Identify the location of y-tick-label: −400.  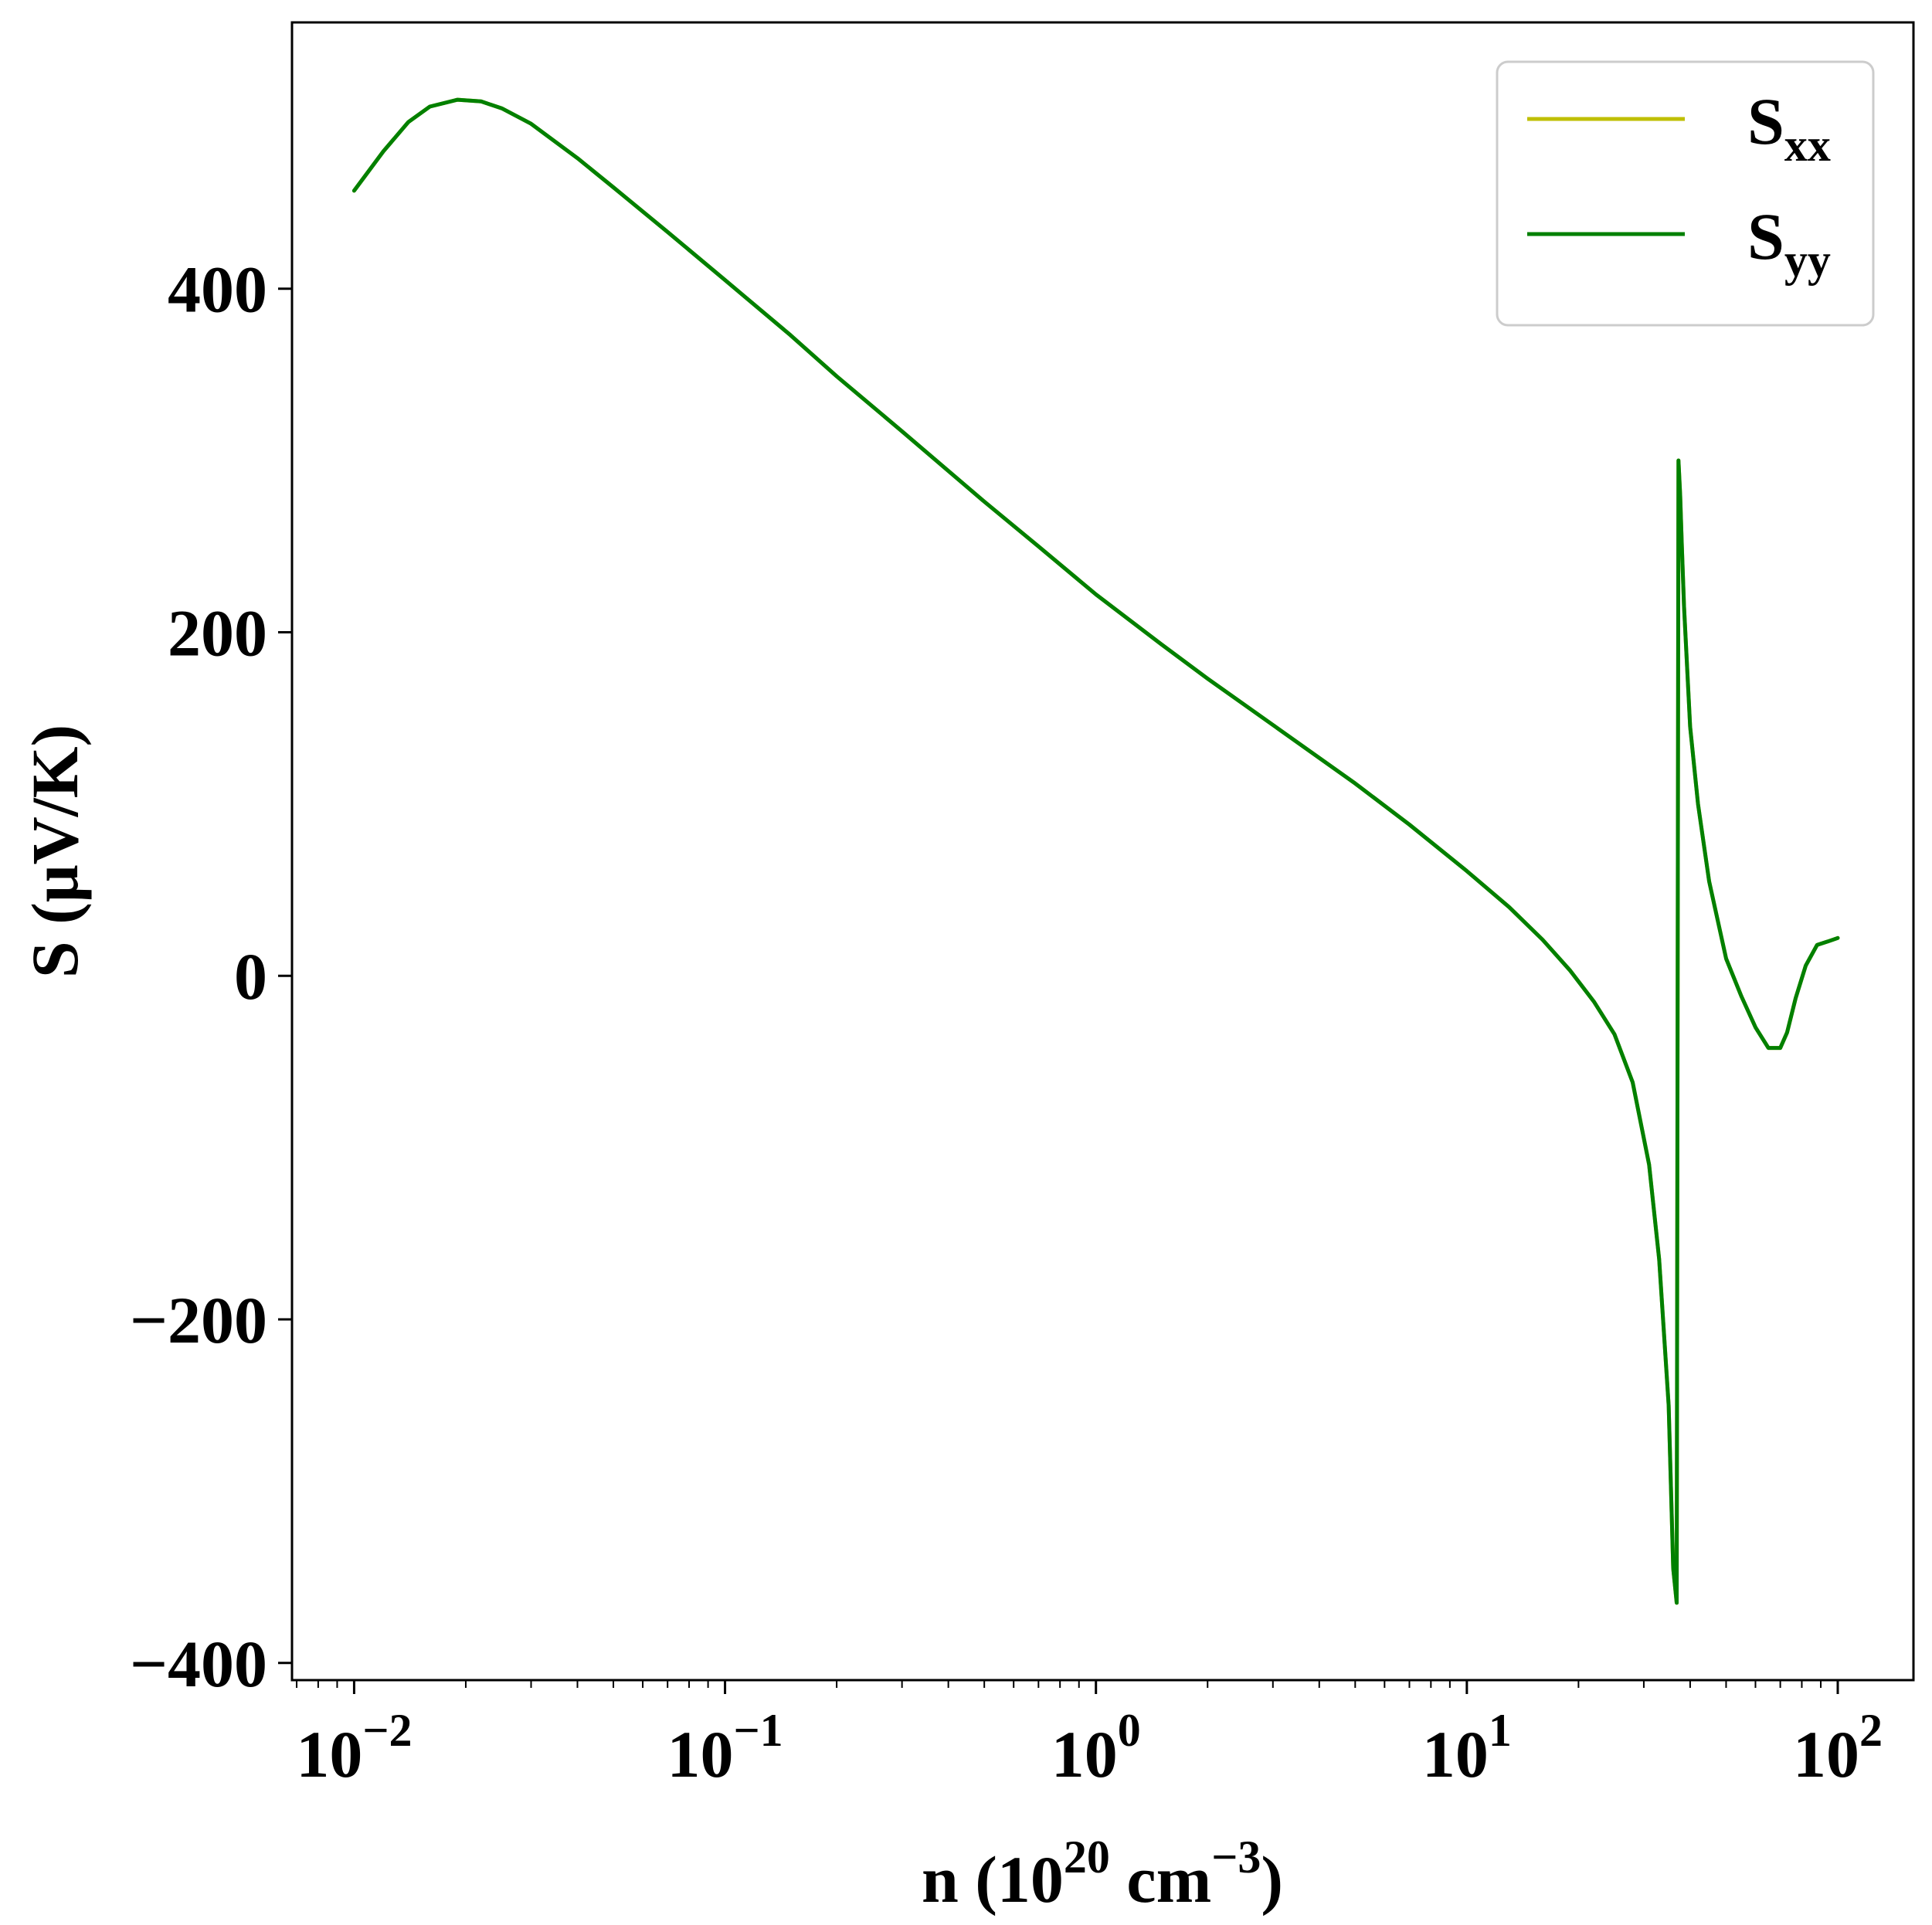
(199, 1664).